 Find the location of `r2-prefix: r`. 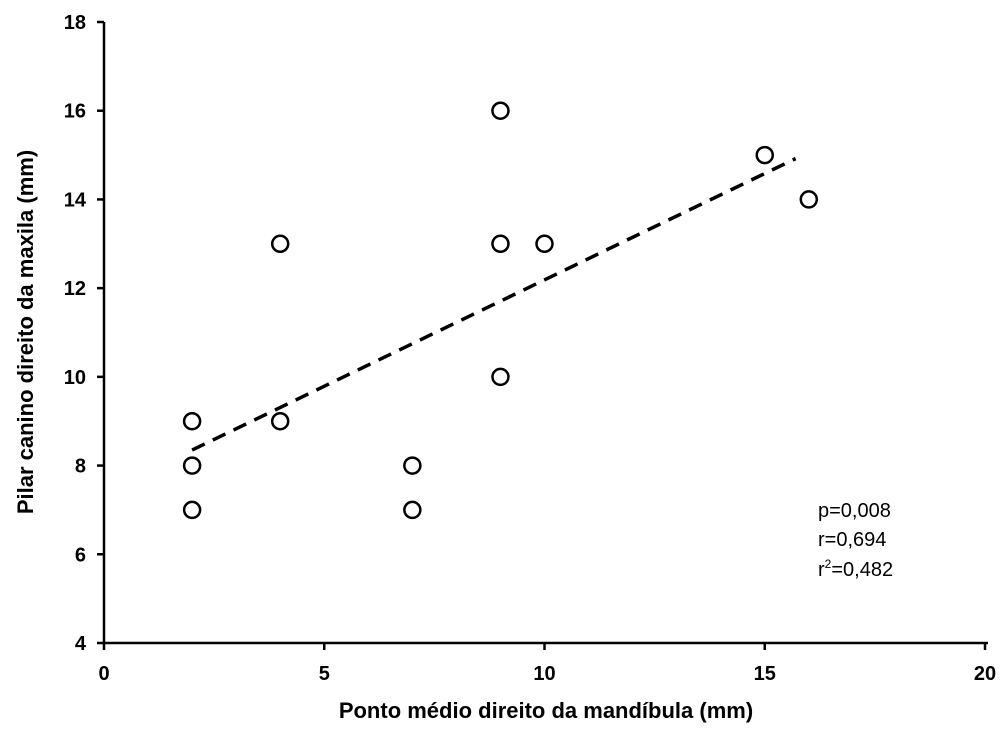

r2-prefix: r is located at coordinates (821, 570).